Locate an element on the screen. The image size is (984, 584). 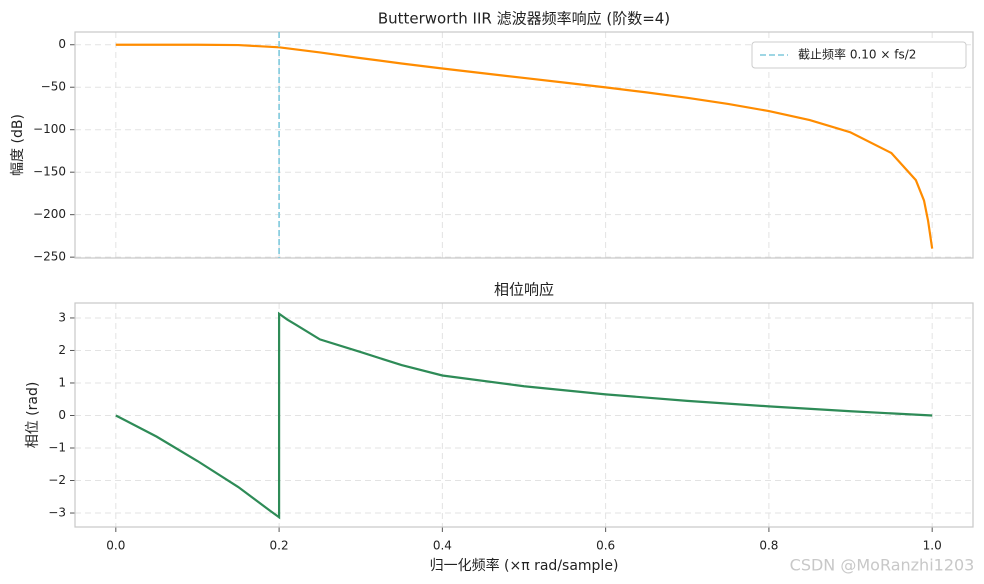
x-tick-label: 0.8 is located at coordinates (768, 546).